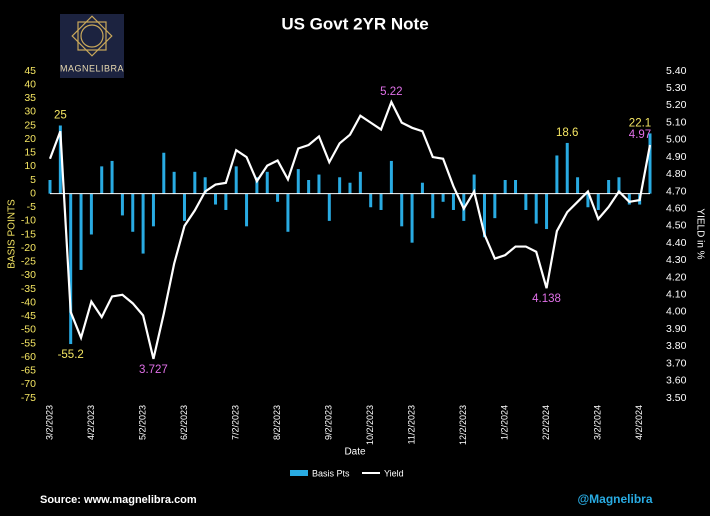 The image size is (710, 516). I want to click on y-tick-label: 0, so click(33, 193).